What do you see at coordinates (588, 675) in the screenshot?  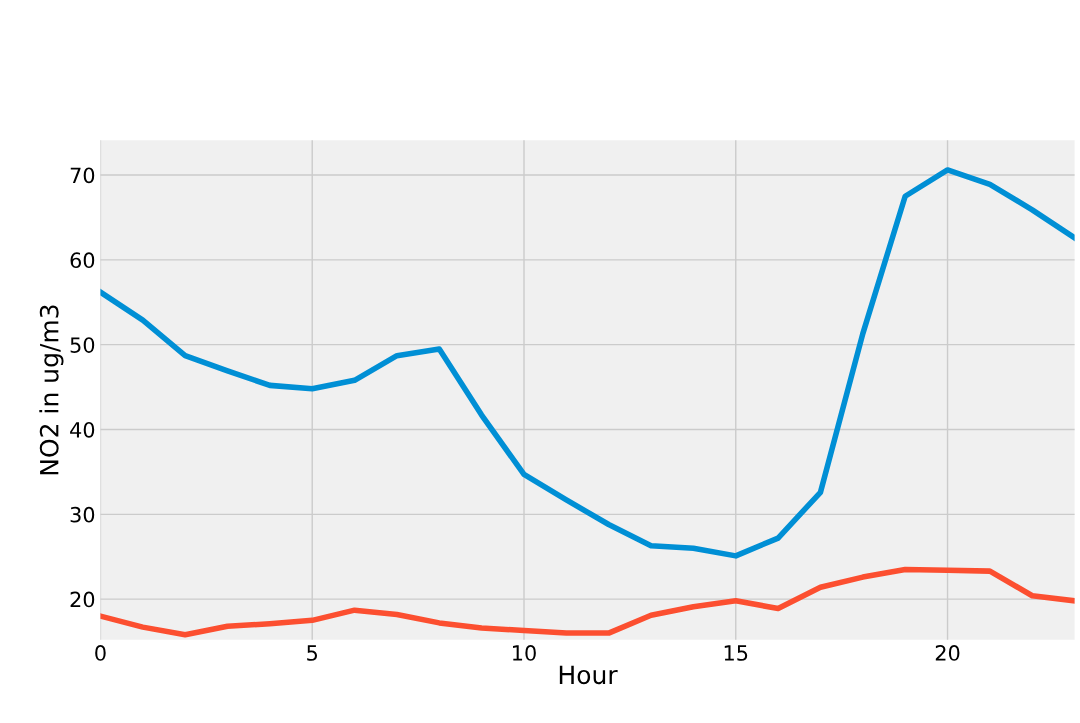 I see `x-axis-title: Hour` at bounding box center [588, 675].